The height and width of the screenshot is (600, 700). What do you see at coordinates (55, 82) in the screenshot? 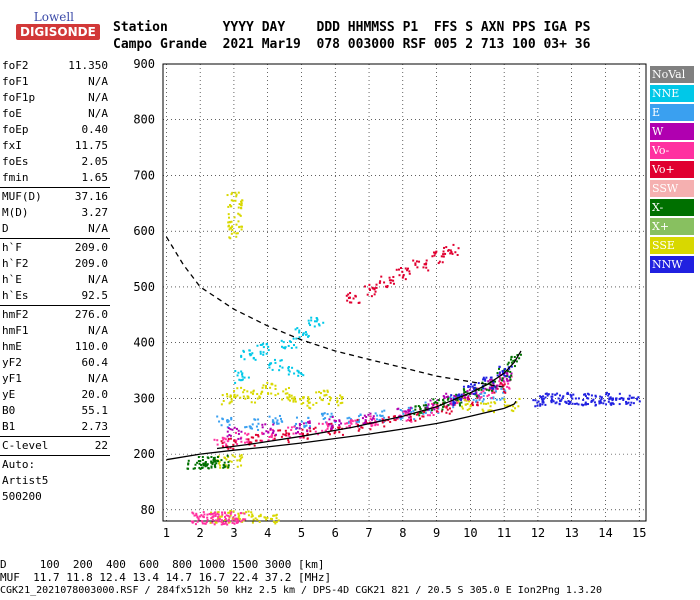
I see `param-row: foF1 N/A` at bounding box center [55, 82].